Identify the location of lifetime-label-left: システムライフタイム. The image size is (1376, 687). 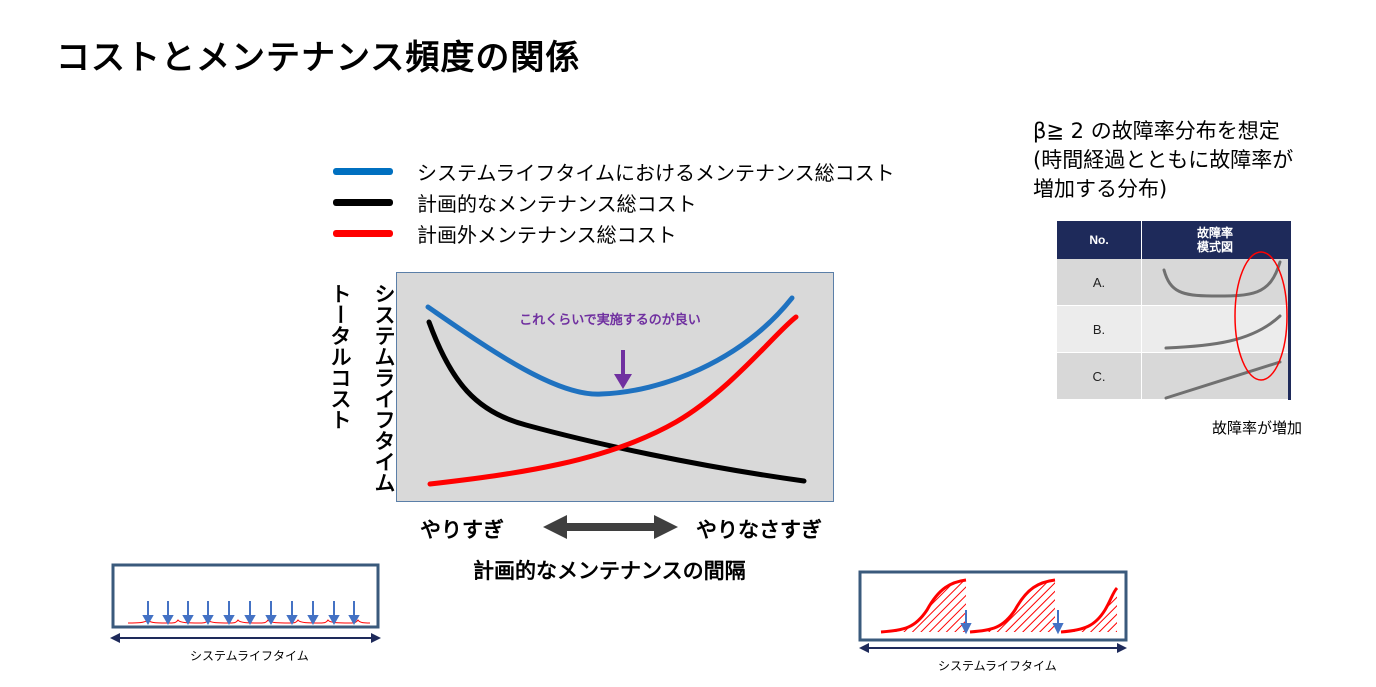
(249, 656).